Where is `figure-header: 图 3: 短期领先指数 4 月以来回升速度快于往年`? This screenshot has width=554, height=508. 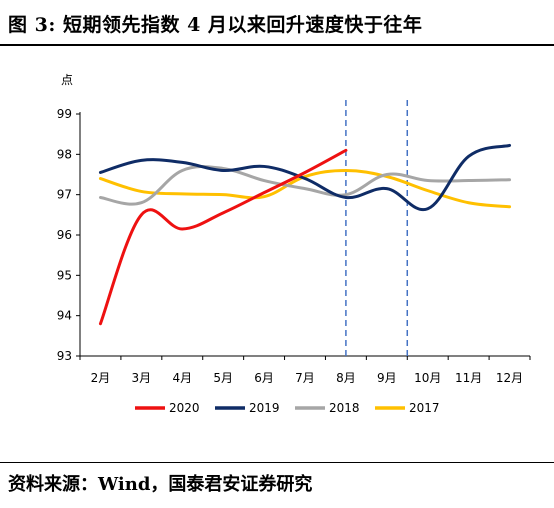 figure-header: 图 3: 短期领先指数 4 月以来回升速度快于往年 is located at coordinates (277, 23).